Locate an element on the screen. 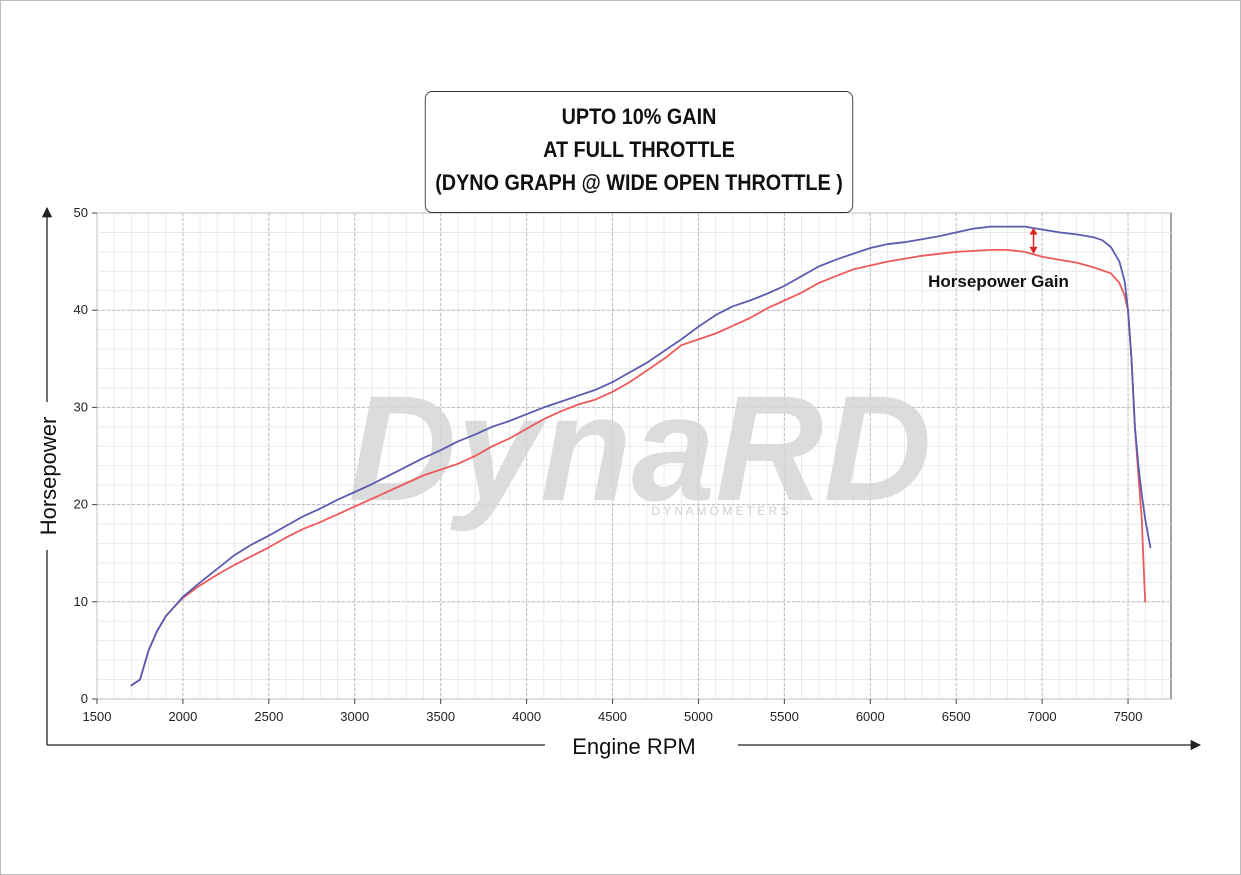 The image size is (1241, 875). y-tick-label: 0 is located at coordinates (84, 698).